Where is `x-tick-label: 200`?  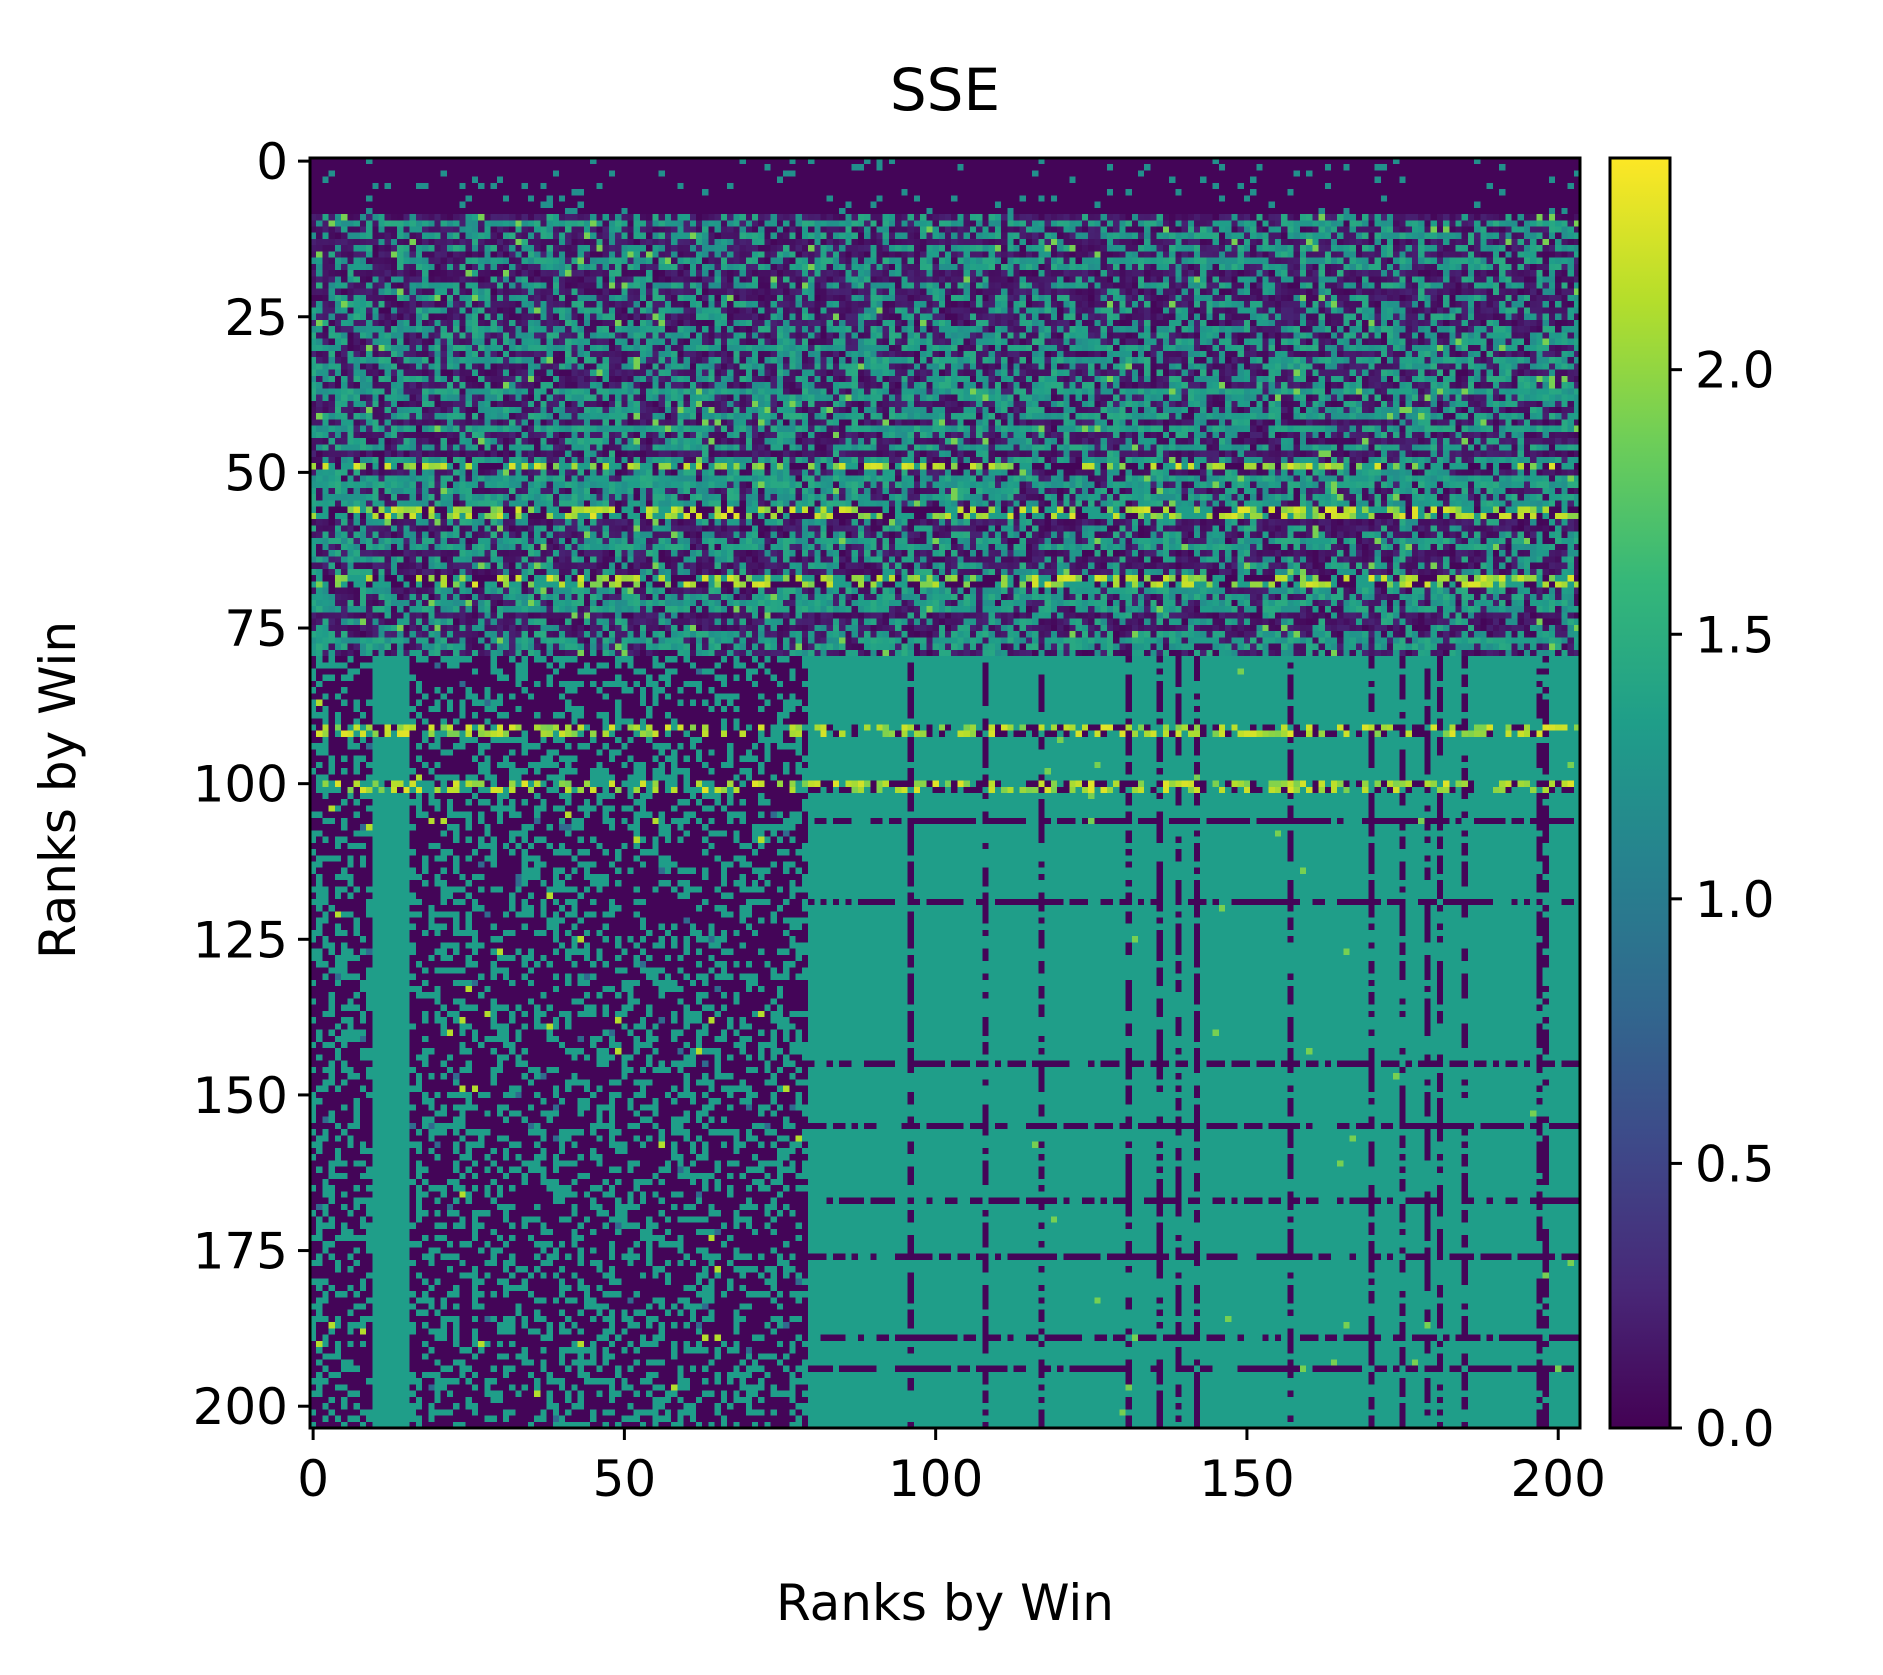 x-tick-label: 200 is located at coordinates (1557, 1479).